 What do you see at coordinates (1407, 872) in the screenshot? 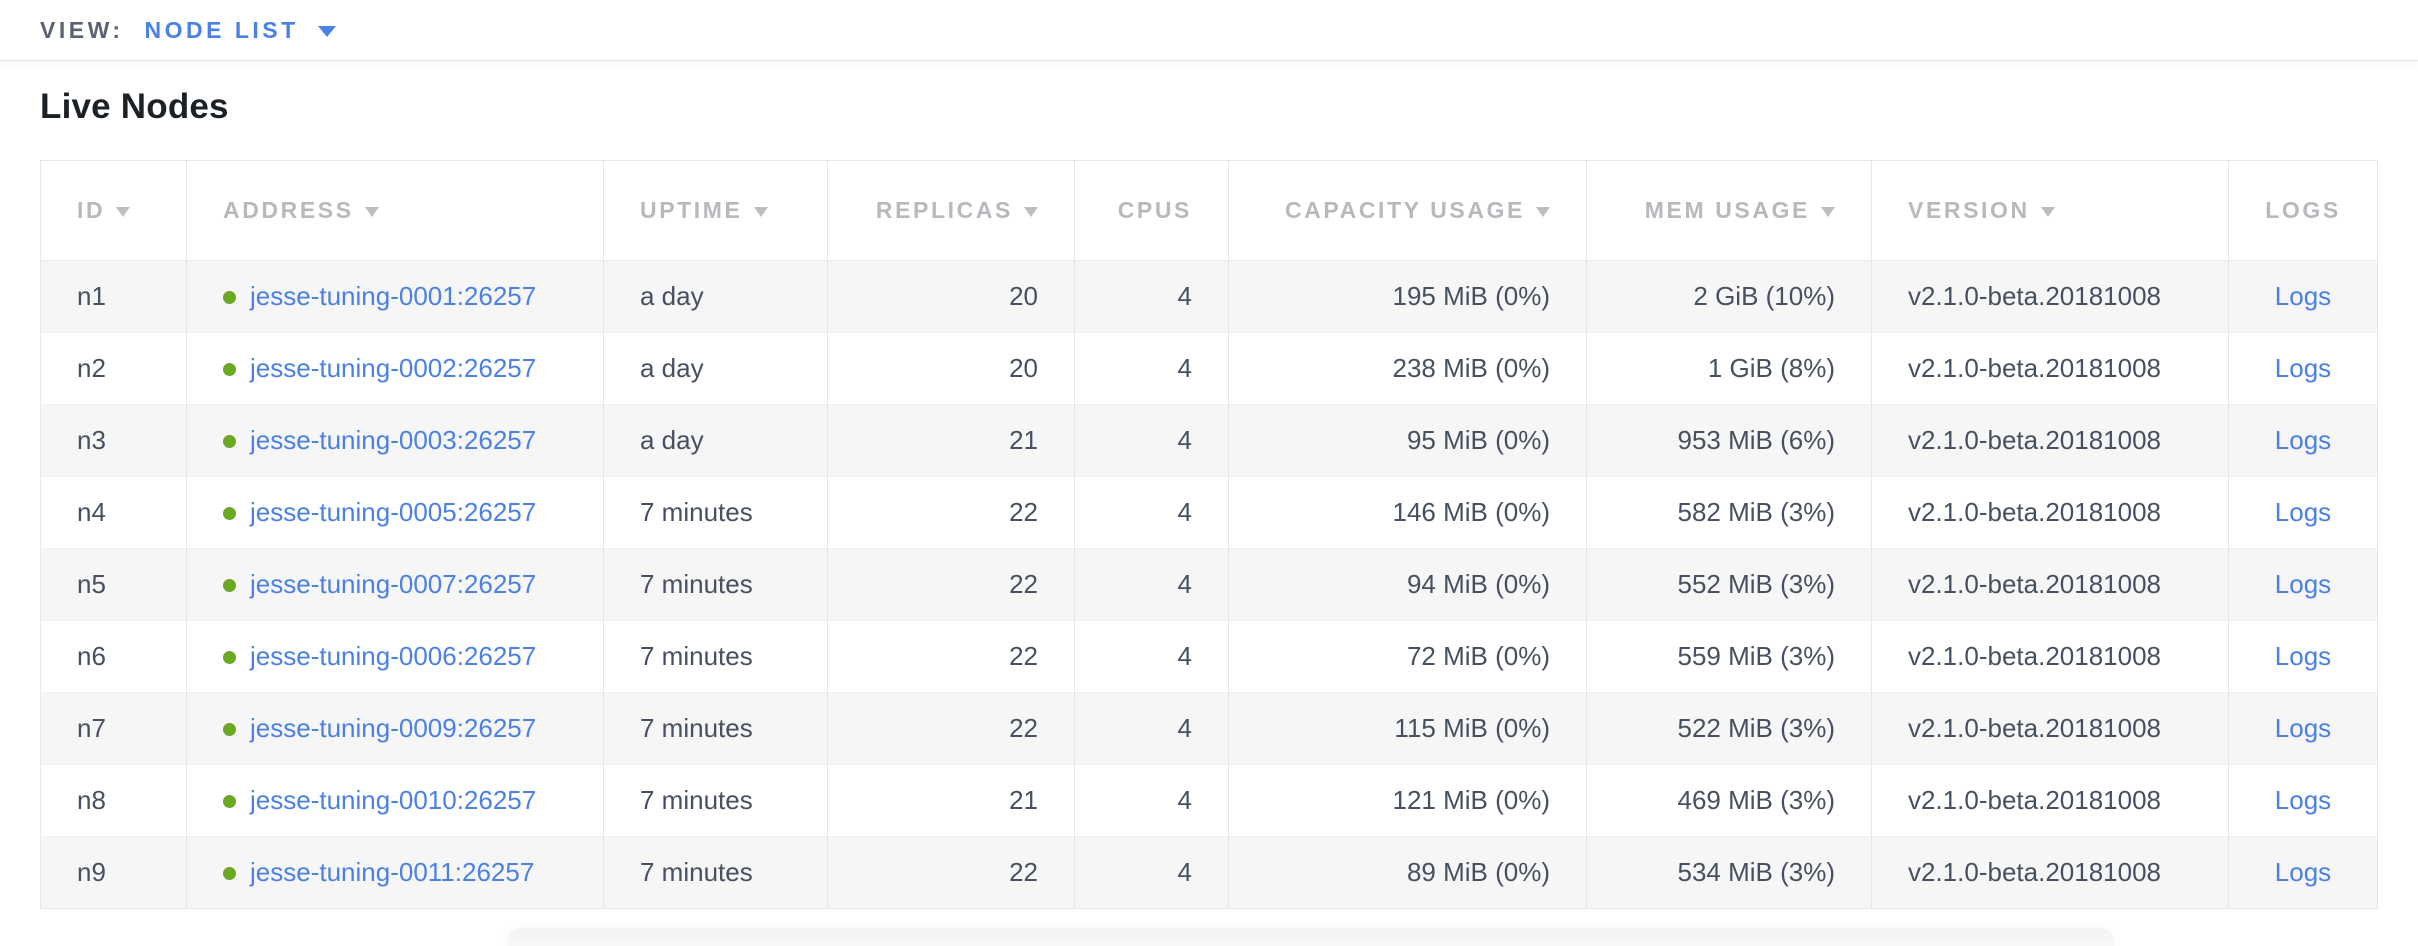
I see `cell-capacity_usage: 89 MiB (0%)` at bounding box center [1407, 872].